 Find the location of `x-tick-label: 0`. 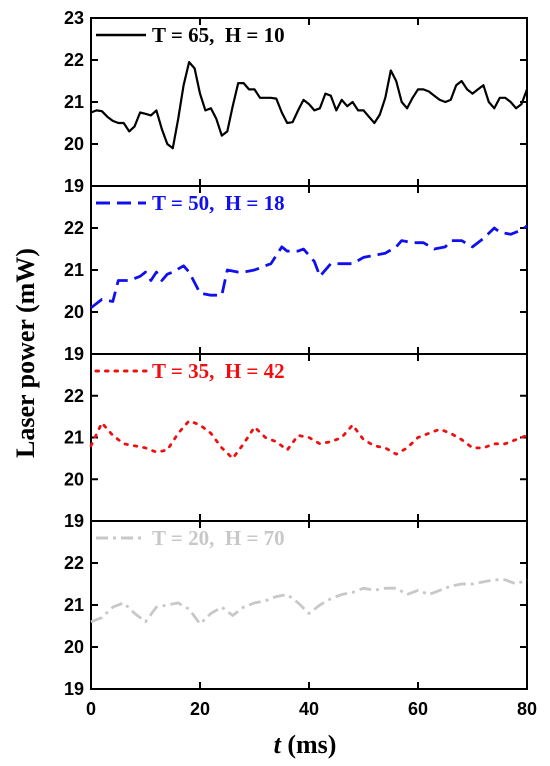

x-tick-label: 0 is located at coordinates (91, 709).